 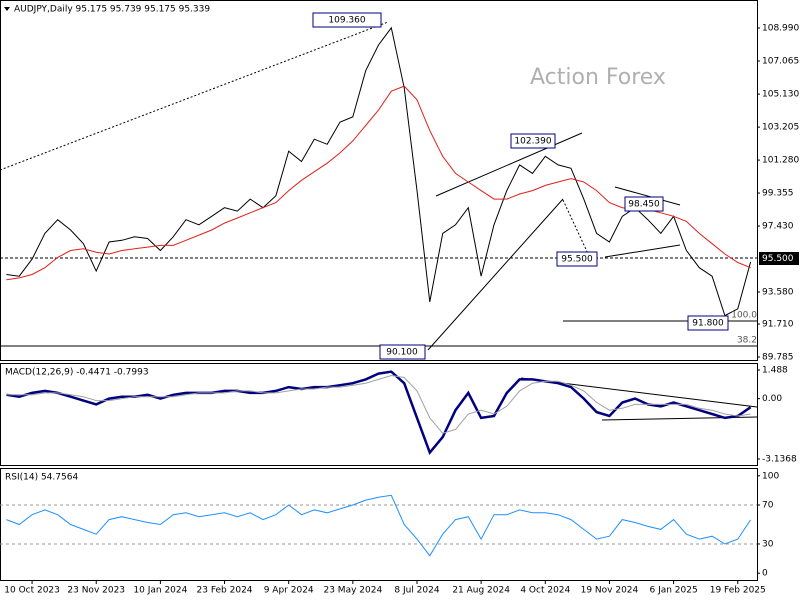 I want to click on annotation: 100.0, so click(x=744, y=316).